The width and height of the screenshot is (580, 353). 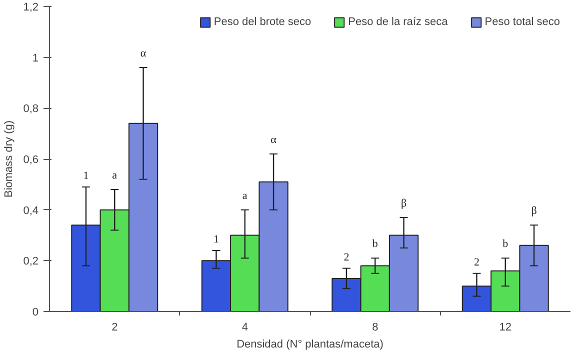 I want to click on x-tick-label: 8, so click(x=375, y=328).